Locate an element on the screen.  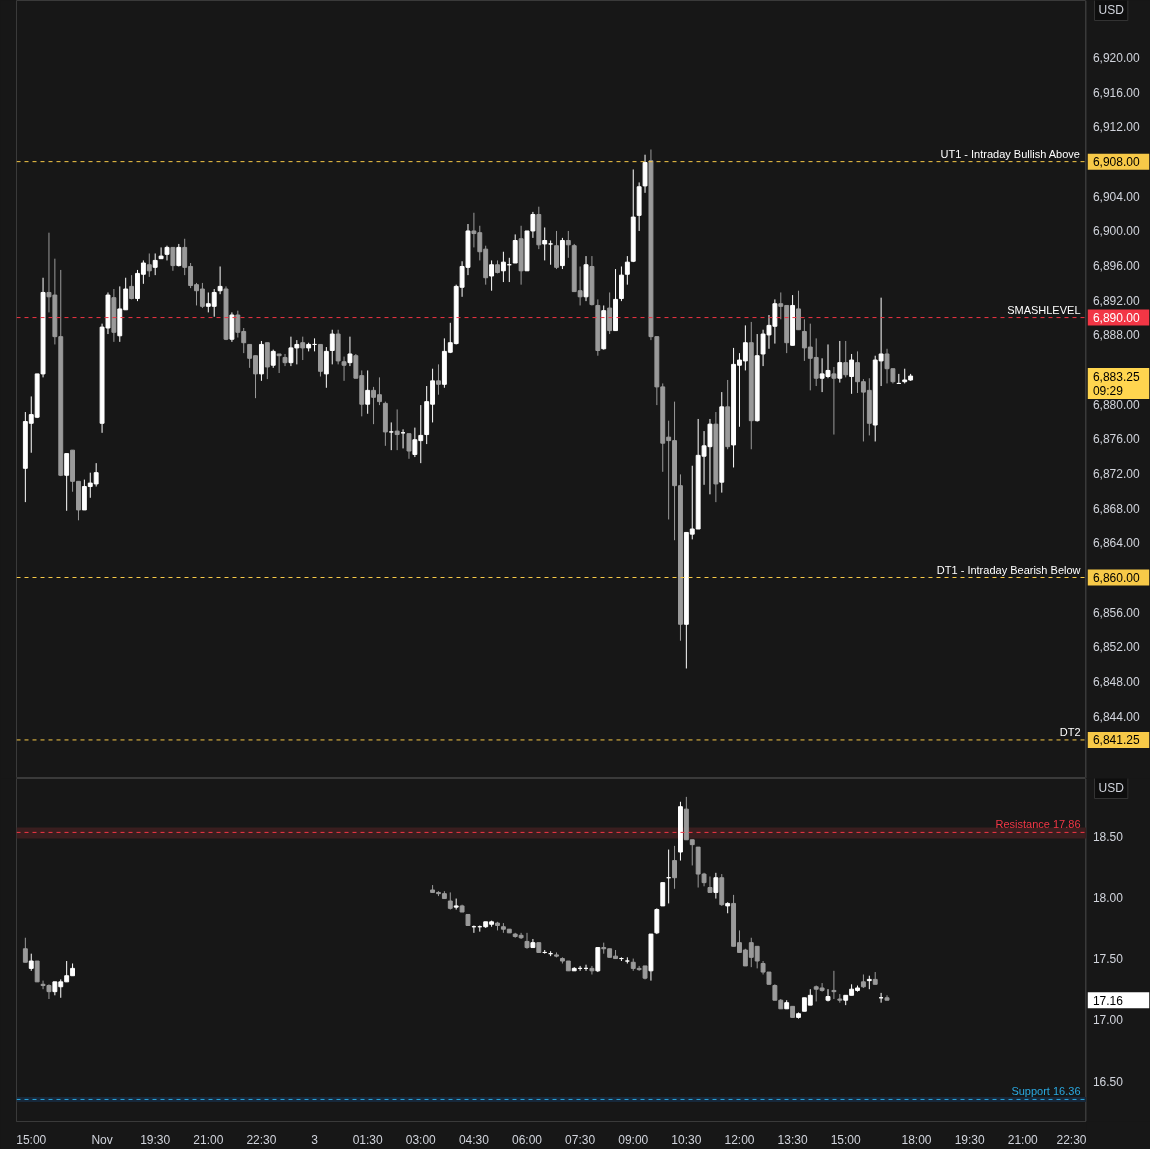
x-tick-label: 03:00 is located at coordinates (421, 1139).